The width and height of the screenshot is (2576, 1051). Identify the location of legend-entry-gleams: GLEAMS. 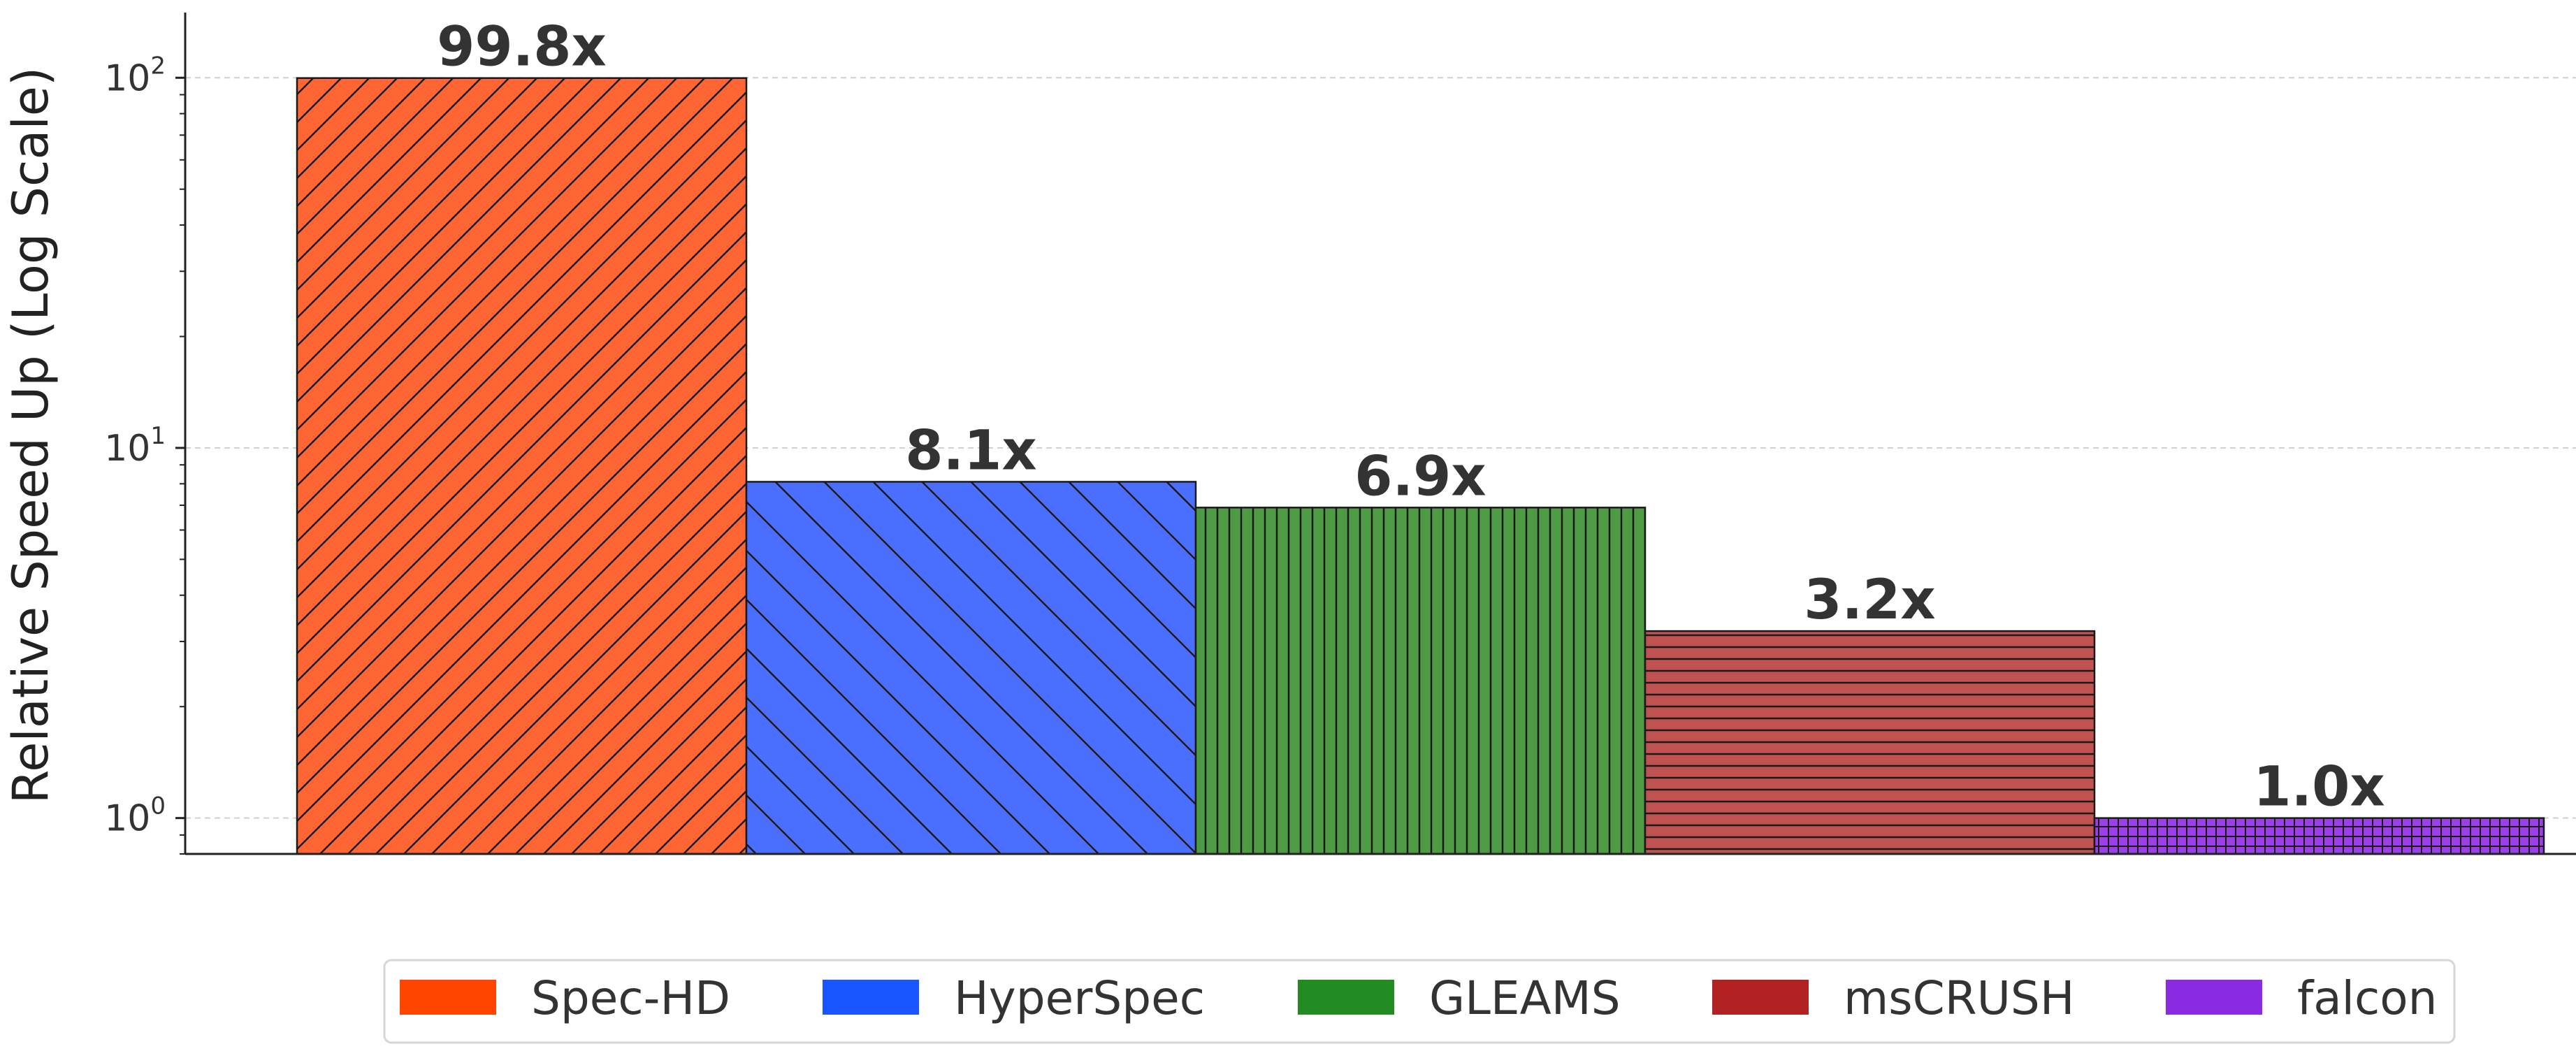
(1459, 998).